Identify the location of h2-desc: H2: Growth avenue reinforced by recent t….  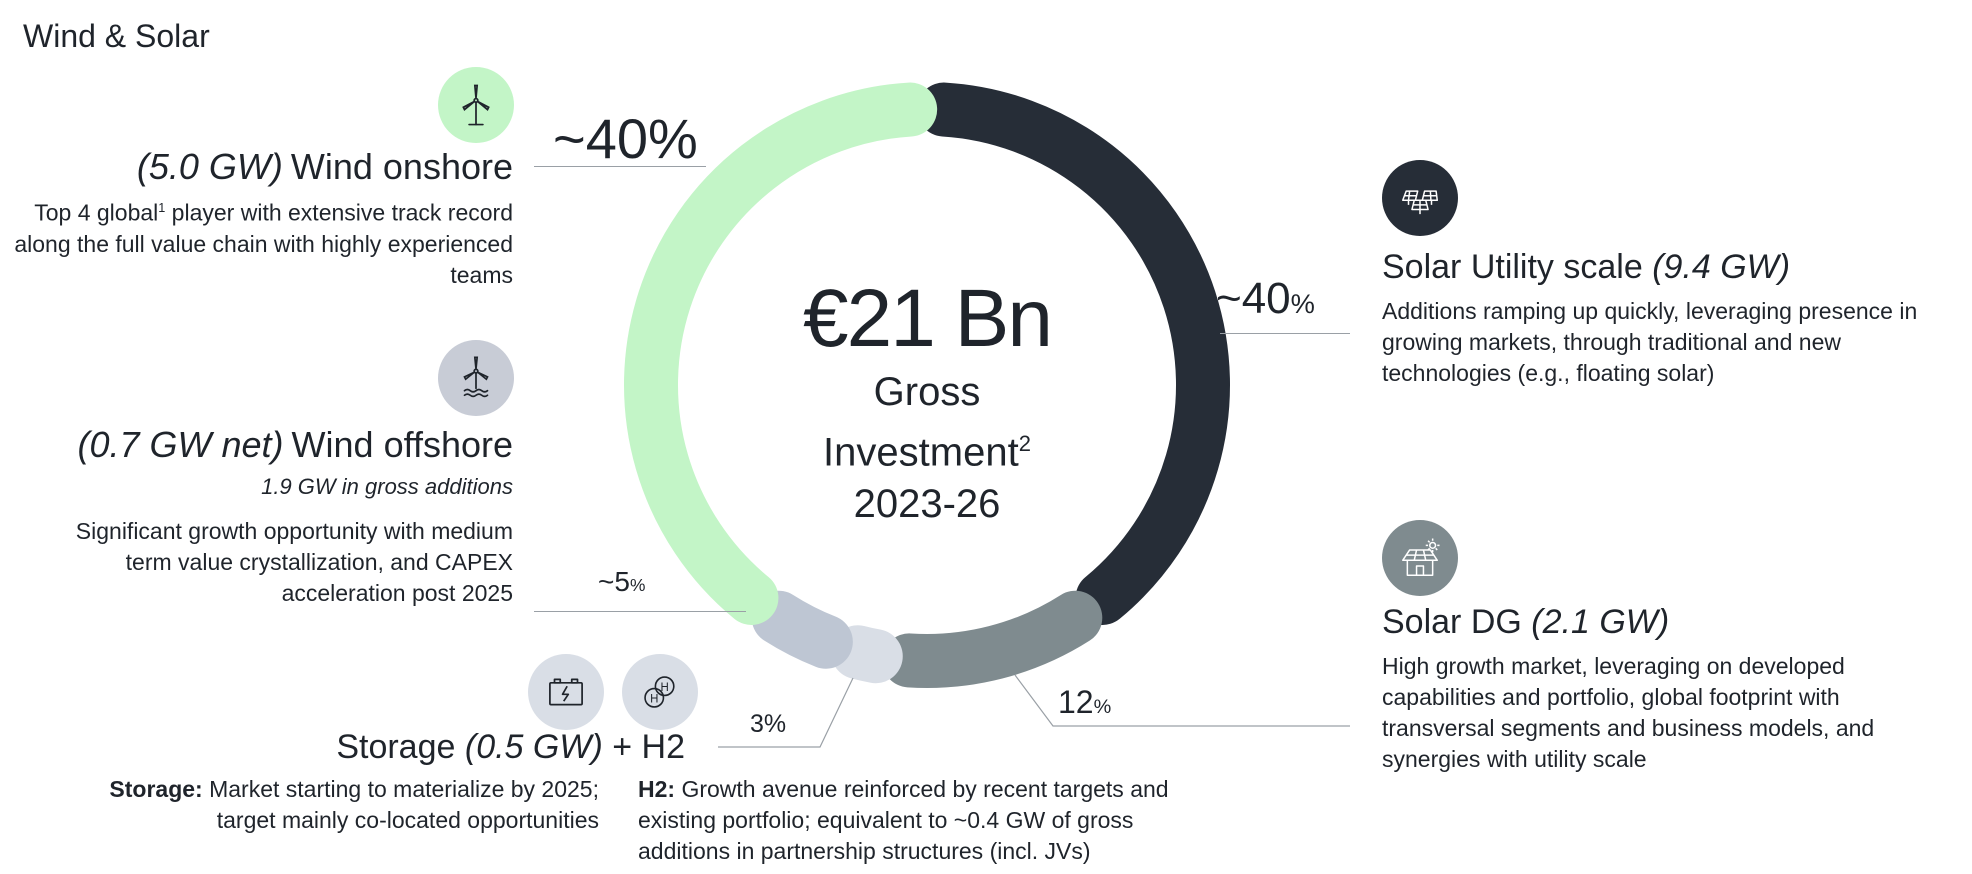
(928, 820).